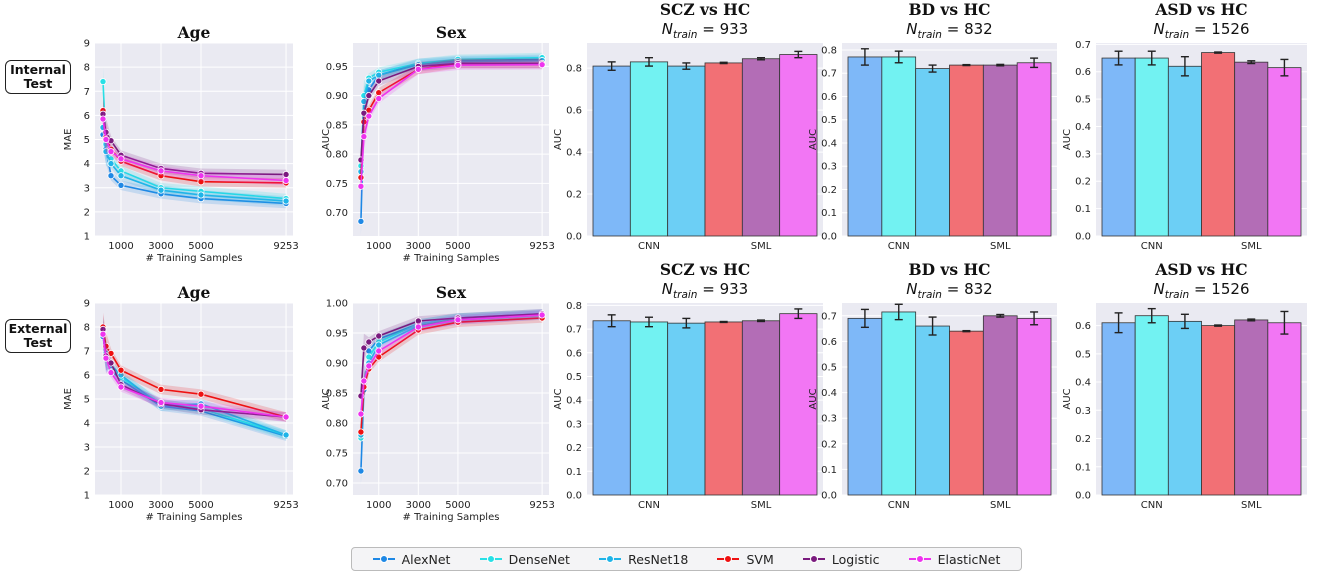  I want to click on y-axis-label: MAE, so click(68, 399).